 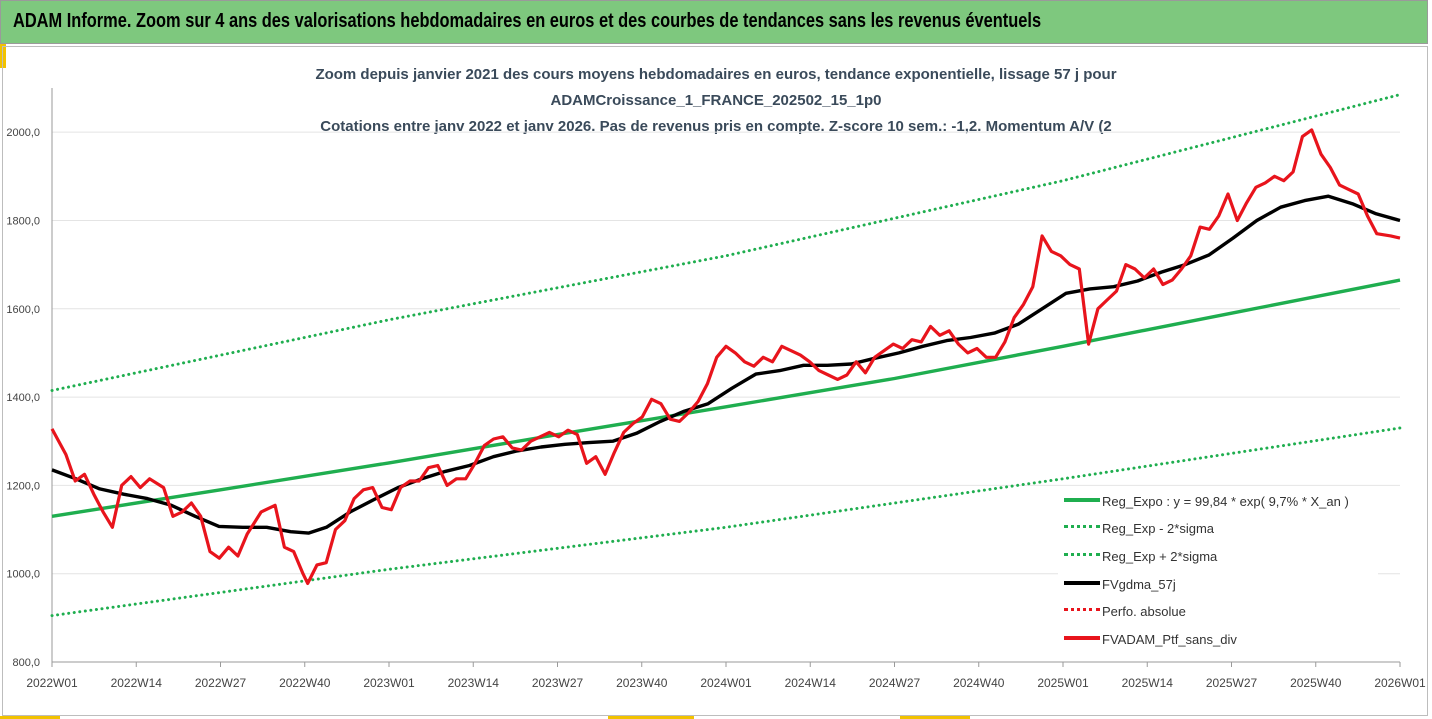 What do you see at coordinates (1082, 613) in the screenshot?
I see `legend-swatch-perfo-absolue` at bounding box center [1082, 613].